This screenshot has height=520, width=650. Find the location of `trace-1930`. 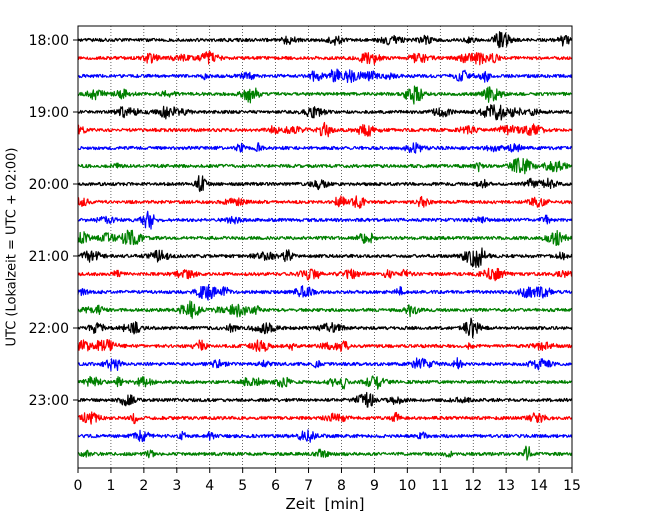

trace-1930 is located at coordinates (325, 148).